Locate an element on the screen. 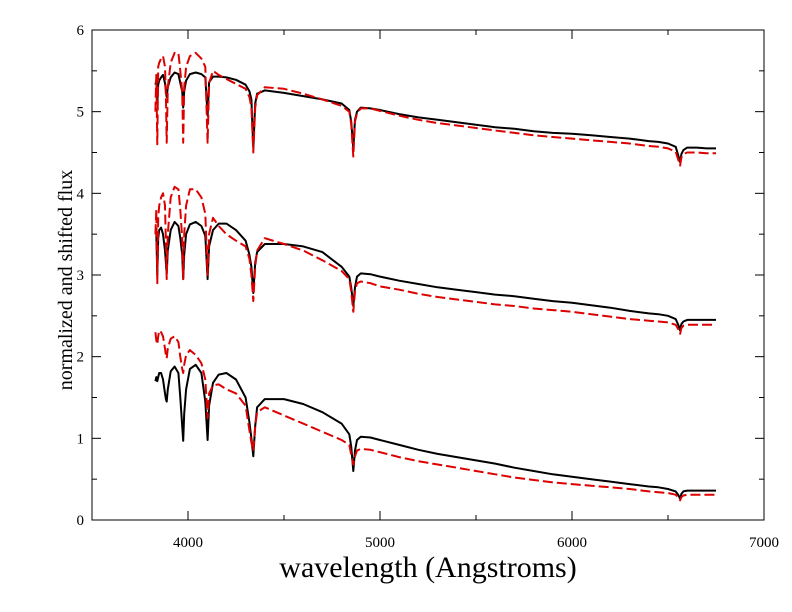 The height and width of the screenshot is (612, 792). series-line-middle-observed is located at coordinates (435, 276).